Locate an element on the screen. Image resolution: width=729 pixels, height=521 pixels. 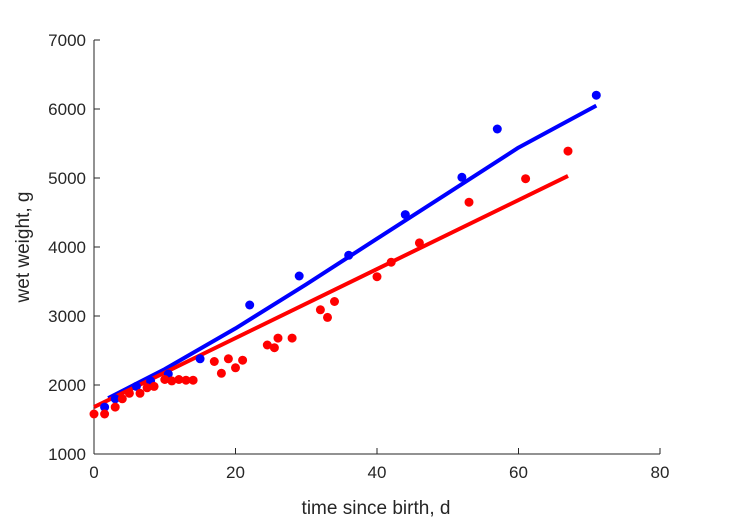
y-tick-label: 3000 is located at coordinates (67, 316).